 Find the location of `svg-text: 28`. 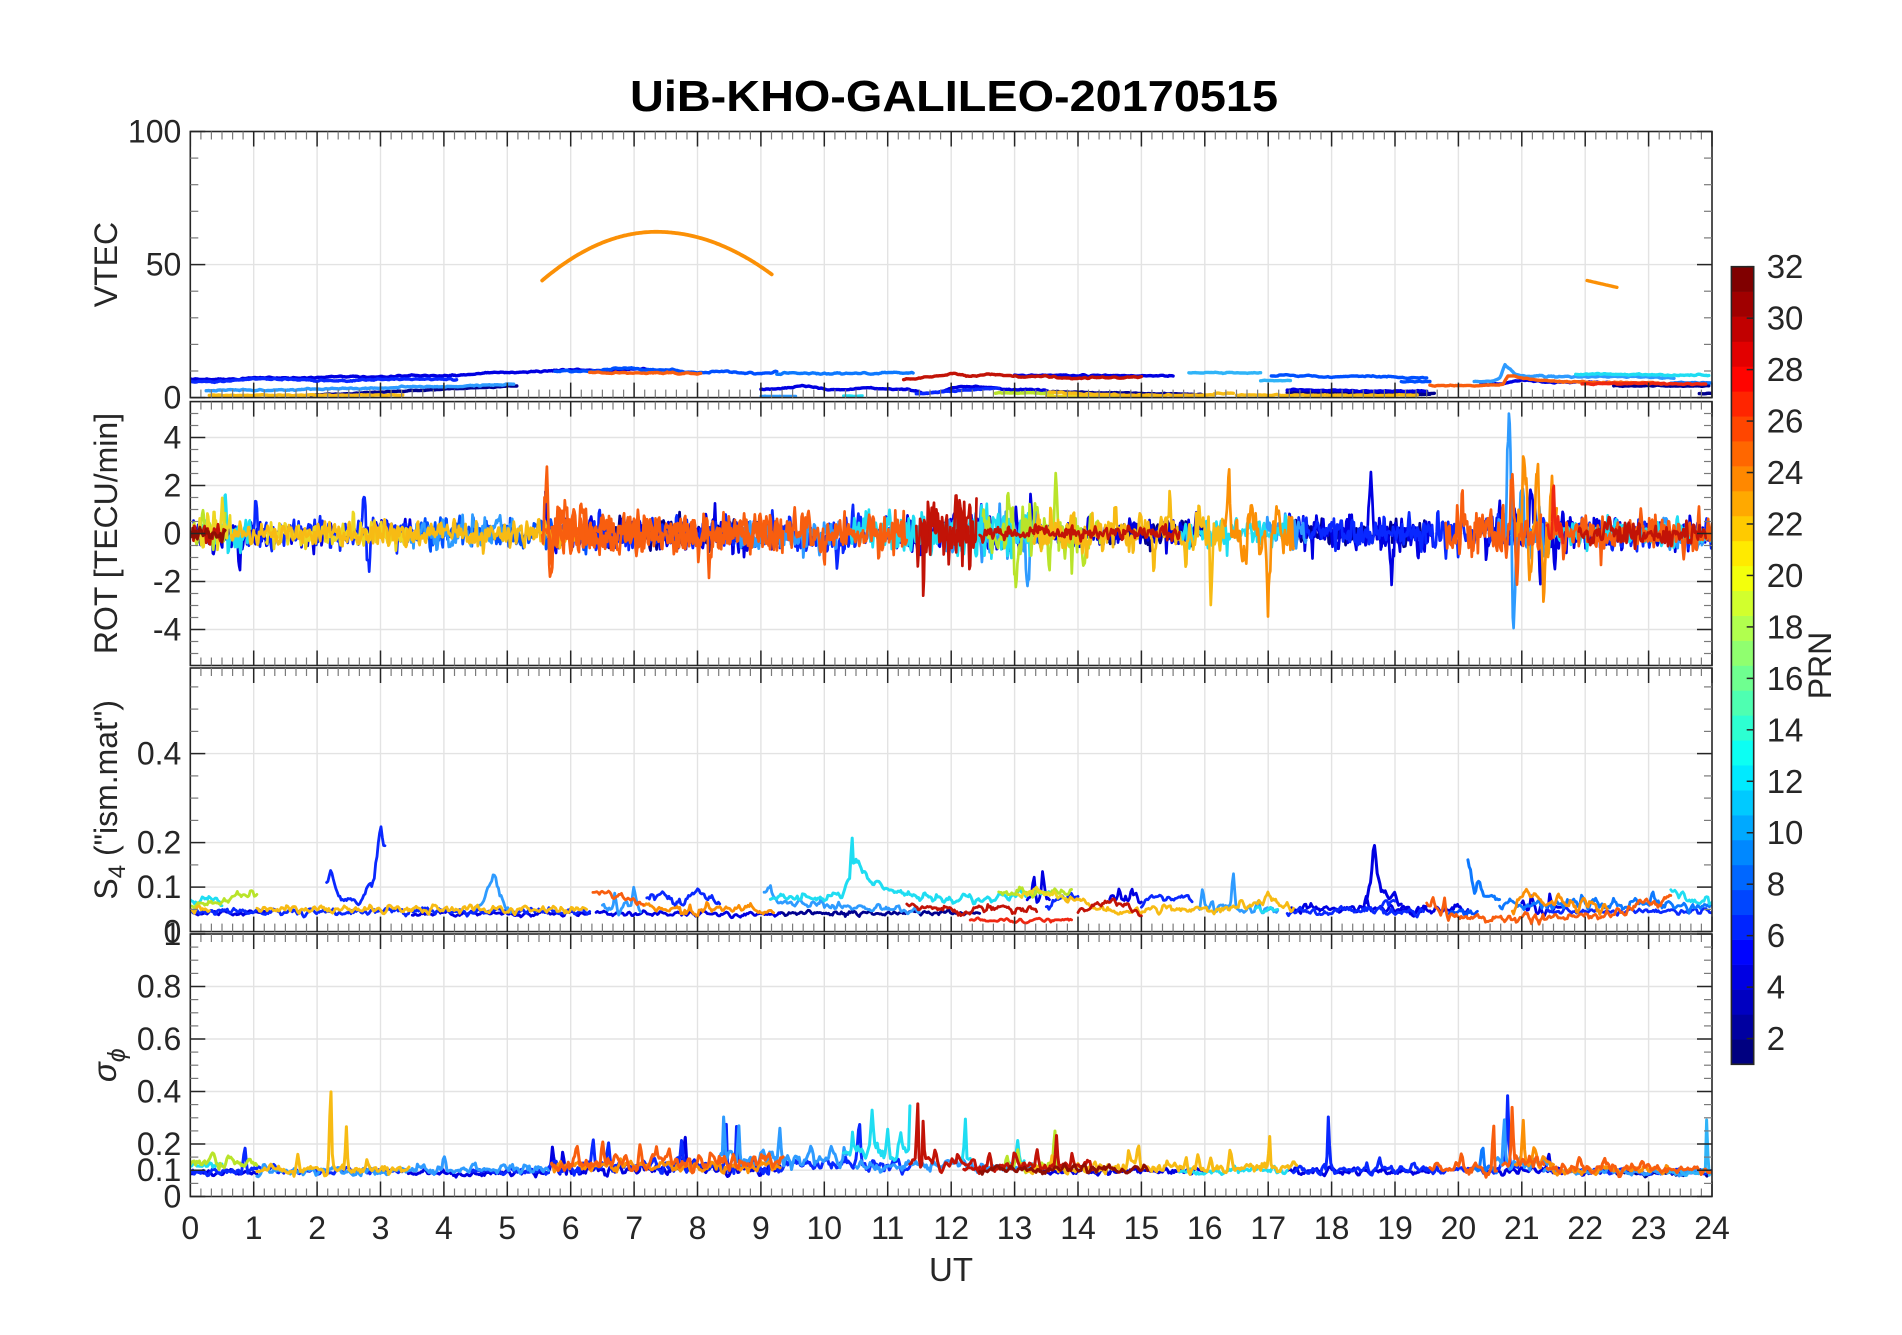

svg-text: 28 is located at coordinates (1785, 369).